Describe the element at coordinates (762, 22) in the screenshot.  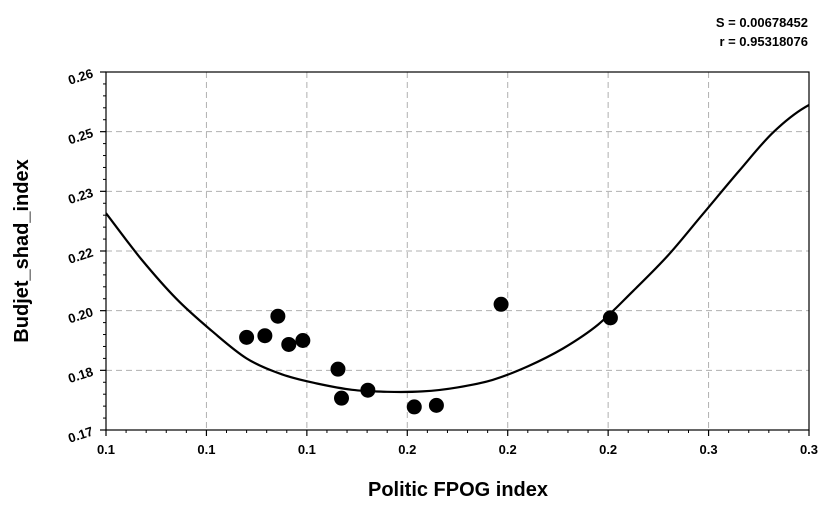
I see `stat-s-label: S = 0.00678452` at that location.